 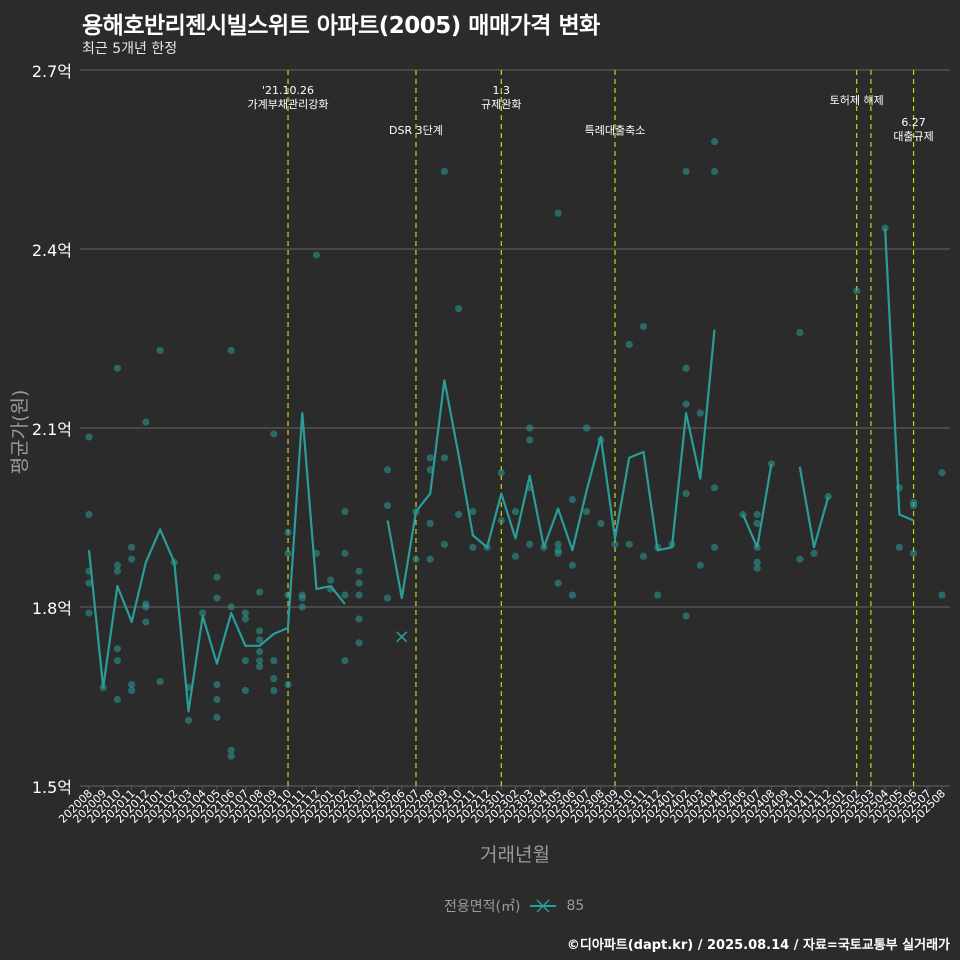 What do you see at coordinates (515, 855) in the screenshot?
I see `x-axis-title: 거래년월` at bounding box center [515, 855].